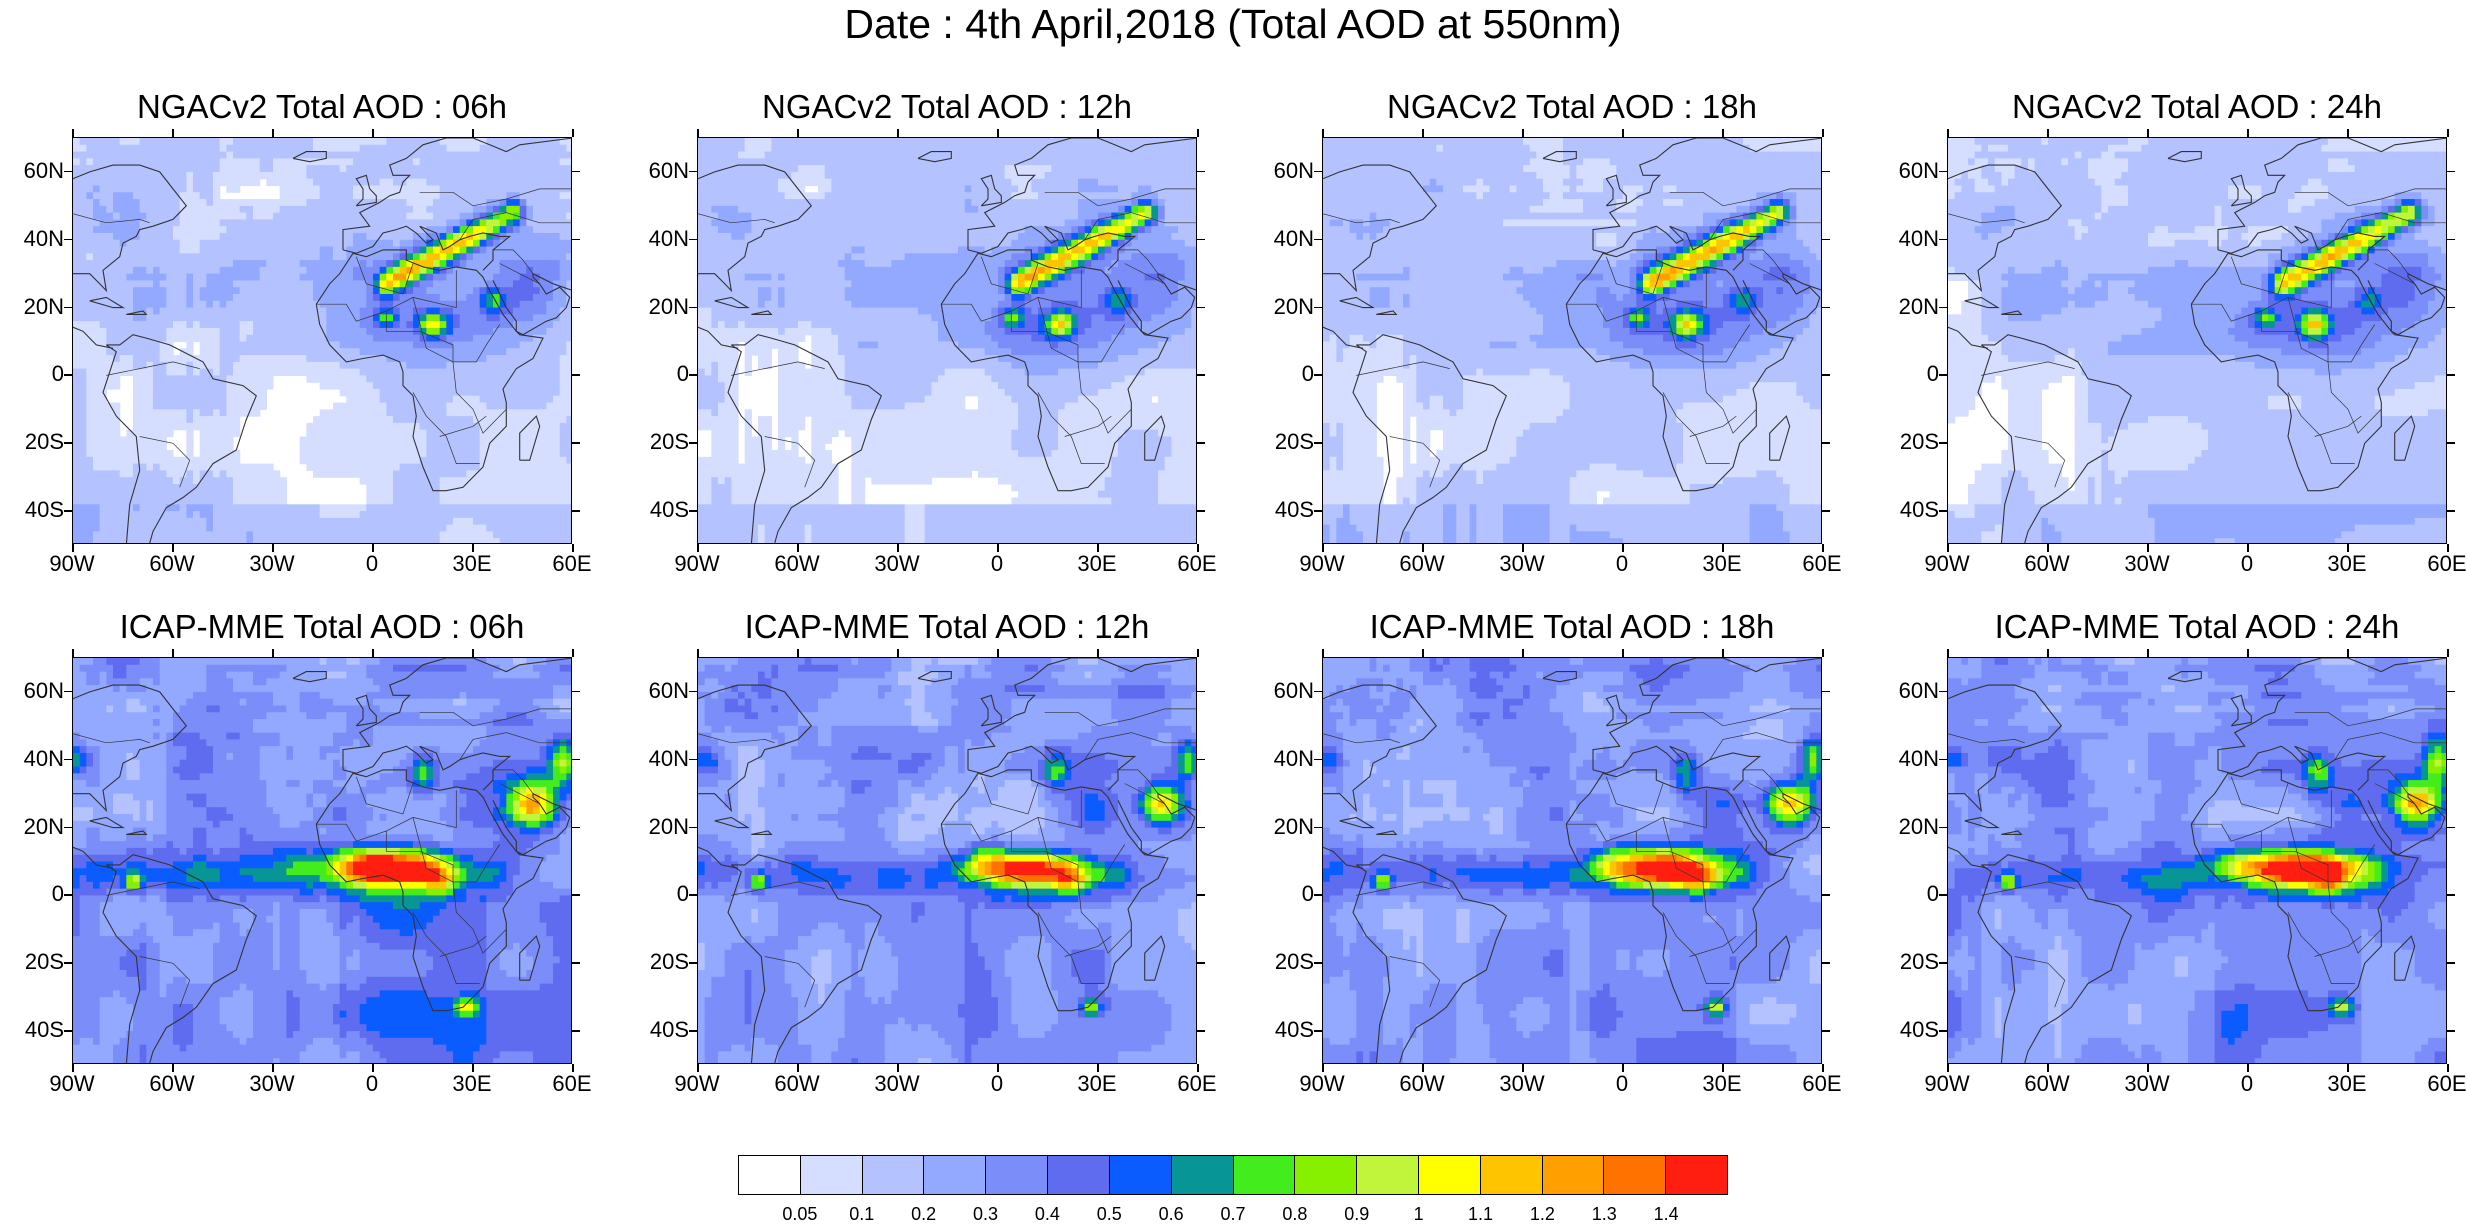 This screenshot has width=2466, height=1224. Describe the element at coordinates (32, 307) in the screenshot. I see `lat-tick-label: 20N` at that location.